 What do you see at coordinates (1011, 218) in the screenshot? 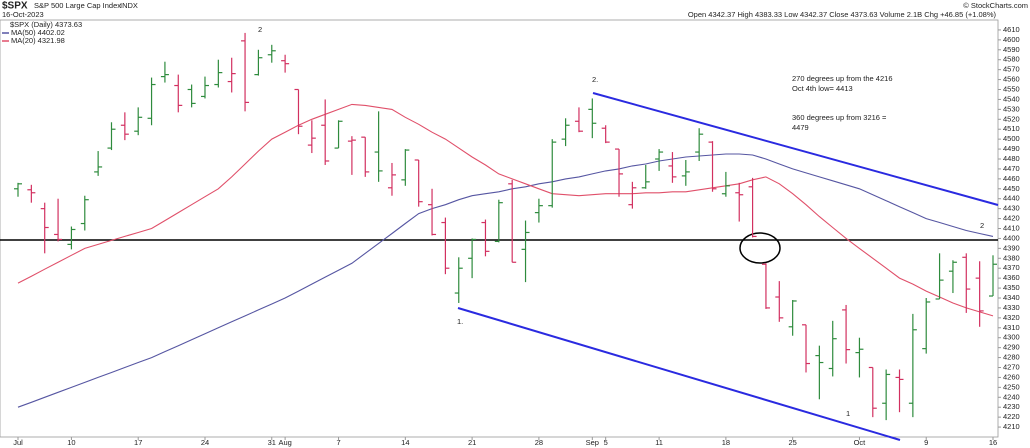
I see `y-tick-label: 4420` at bounding box center [1011, 218].